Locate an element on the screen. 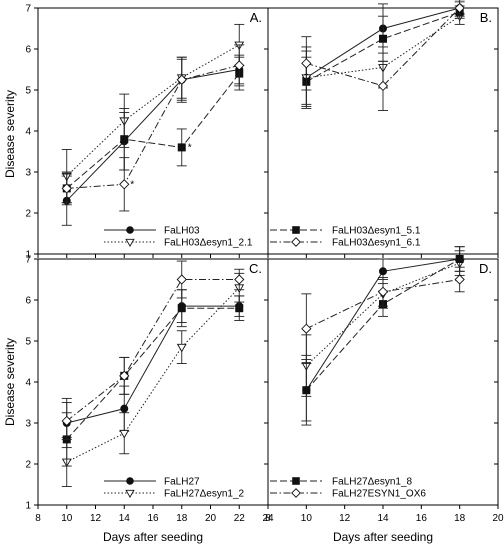 This screenshot has height=550, width=504. panel-label: D. is located at coordinates (485, 268).